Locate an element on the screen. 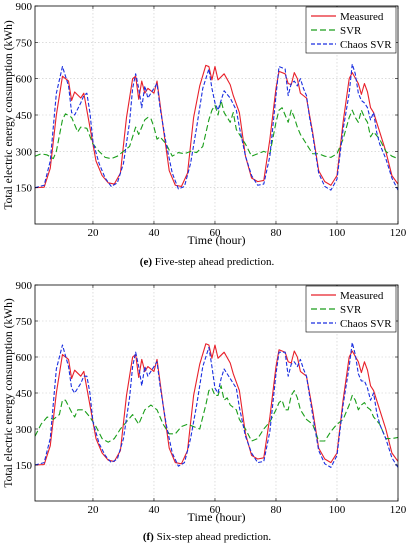 This screenshot has height=550, width=414. caption-f: (f) Six-step ahead prediction. is located at coordinates (207, 537).